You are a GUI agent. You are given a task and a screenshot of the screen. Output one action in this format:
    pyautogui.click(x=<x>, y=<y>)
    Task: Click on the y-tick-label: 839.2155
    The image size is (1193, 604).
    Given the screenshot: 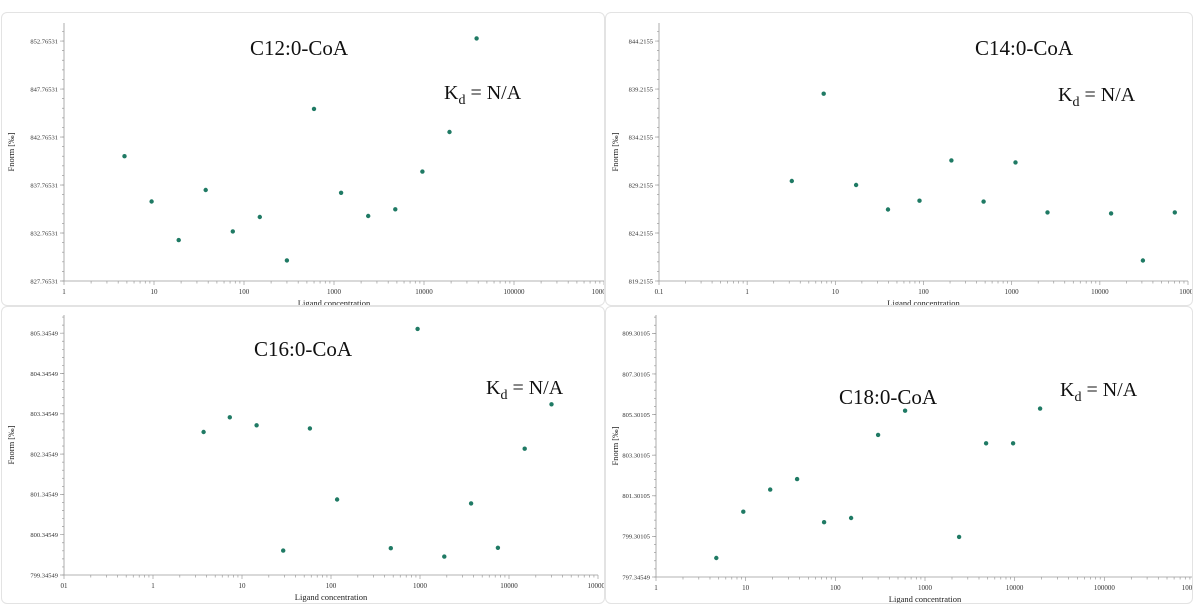 What is the action you would take?
    pyautogui.click(x=641, y=89)
    